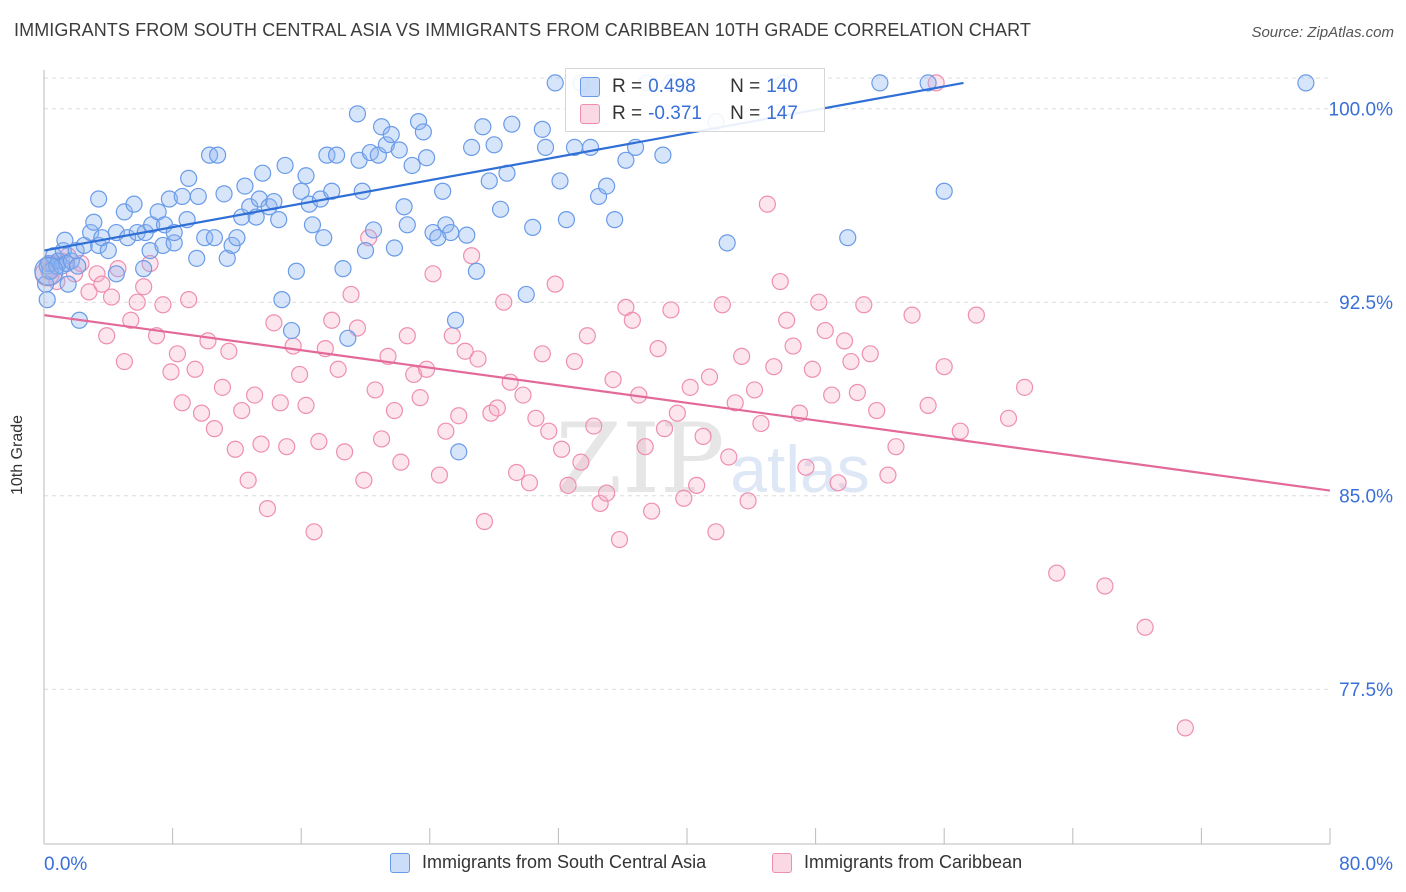 This screenshot has width=1406, height=892. I want to click on blue-n-value: 140, so click(782, 86).